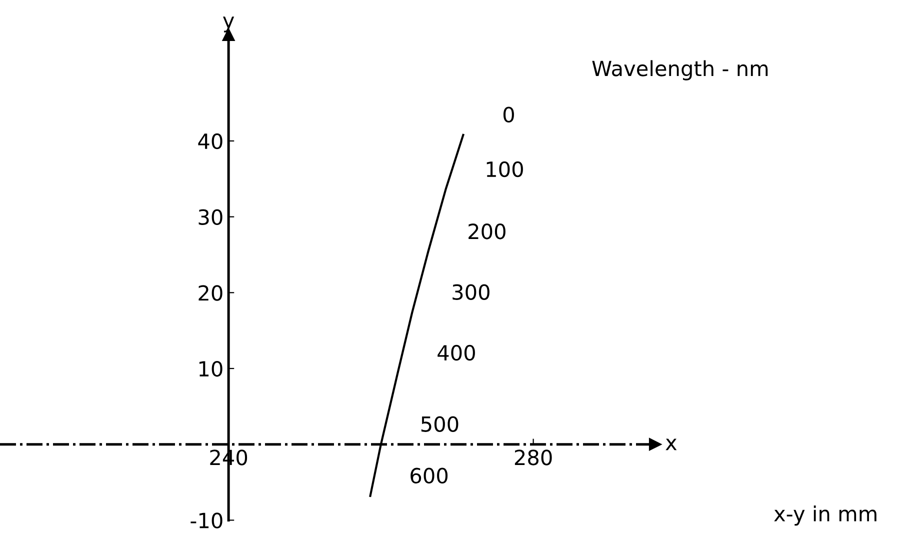 The image size is (910, 543). I want to click on y-tick-label: 10, so click(210, 368).